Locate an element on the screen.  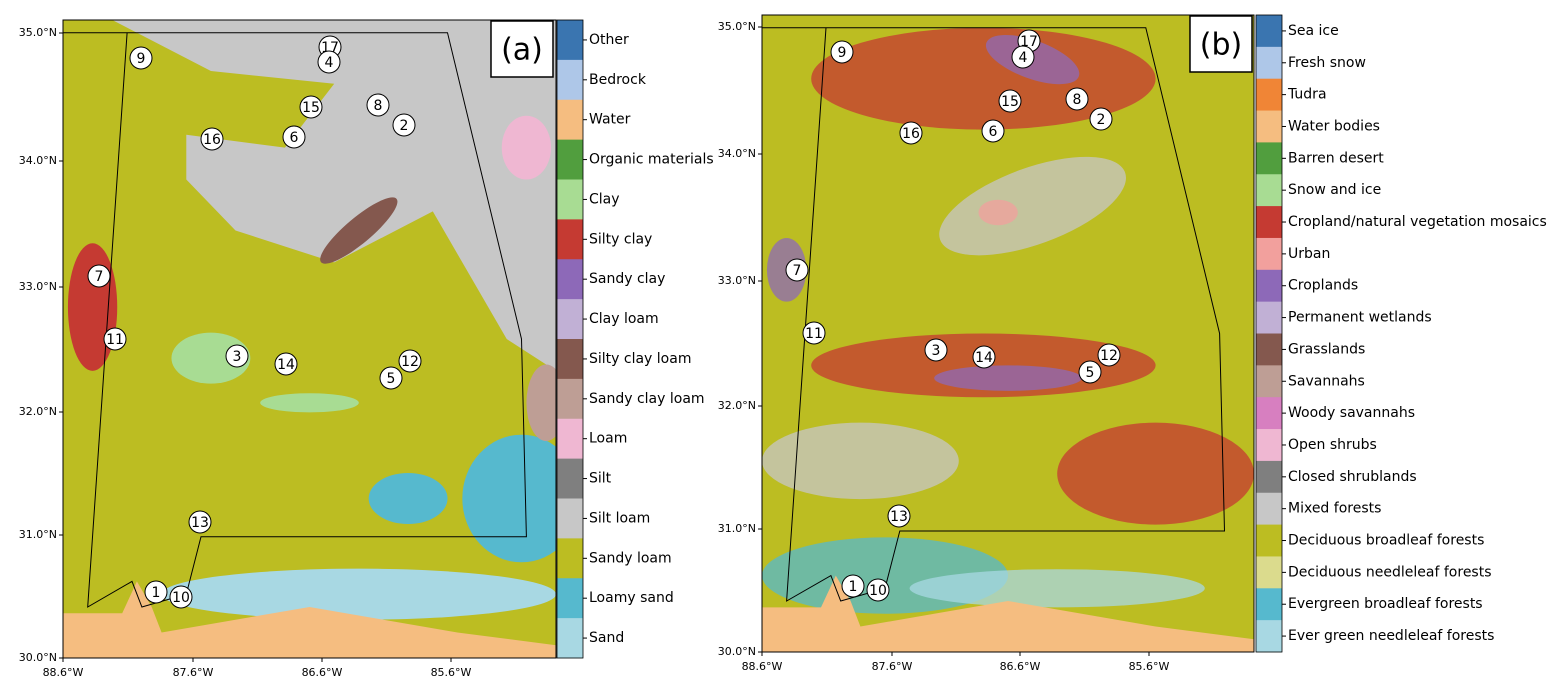
site-label: 2 is located at coordinates (1101, 120).